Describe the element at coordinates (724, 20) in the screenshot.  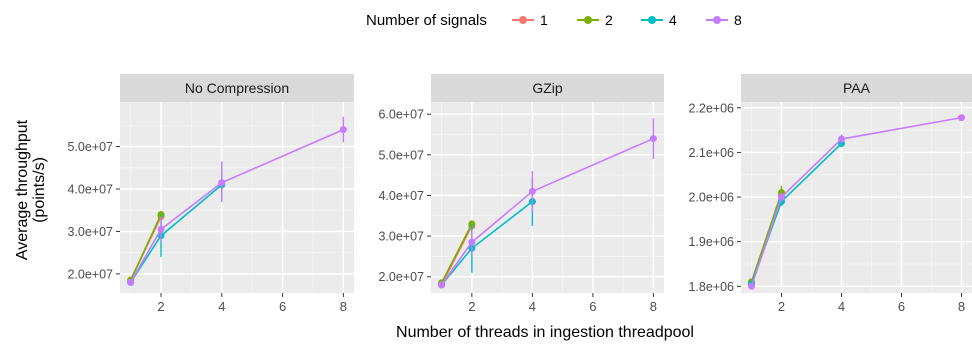
I see `legend-item-8: 8` at that location.